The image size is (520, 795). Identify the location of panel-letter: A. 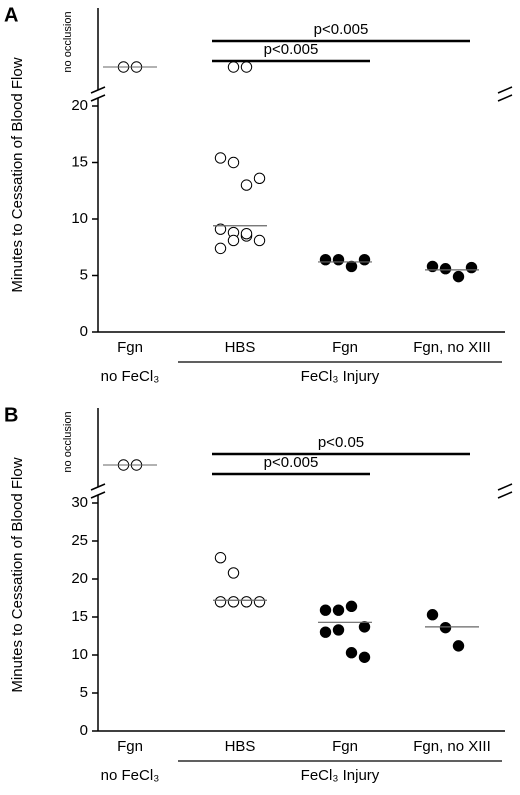
(11, 15).